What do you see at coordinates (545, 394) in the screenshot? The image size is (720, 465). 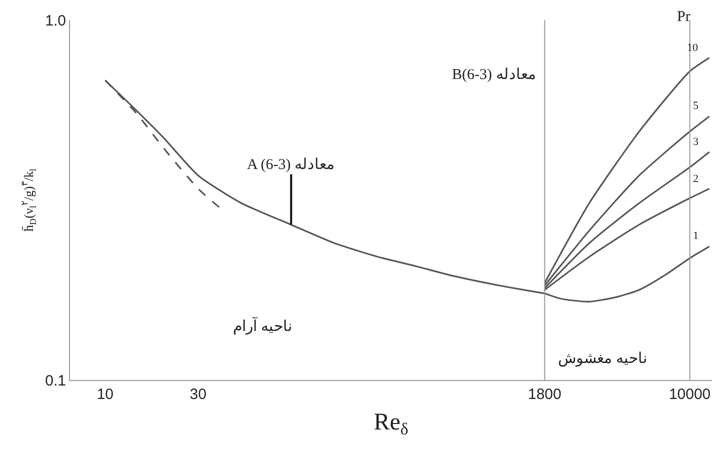 I see `x-tick-label: 1800` at bounding box center [545, 394].